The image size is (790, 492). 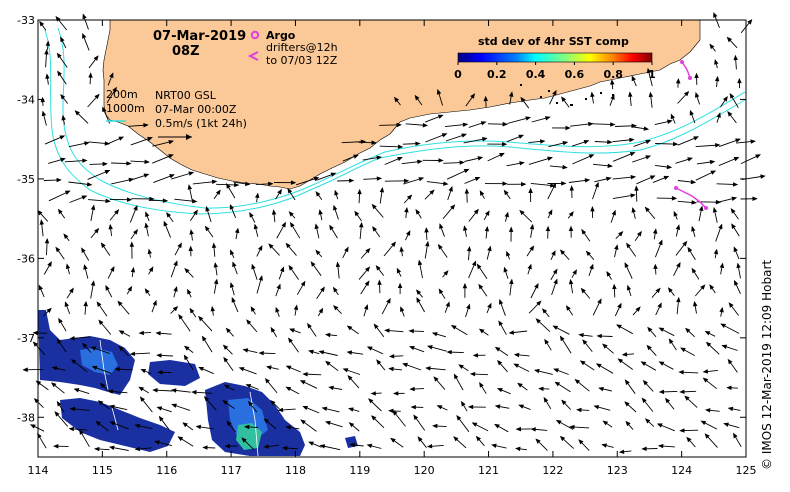 What do you see at coordinates (38, 470) in the screenshot?
I see `x-tick-label: 114` at bounding box center [38, 470].